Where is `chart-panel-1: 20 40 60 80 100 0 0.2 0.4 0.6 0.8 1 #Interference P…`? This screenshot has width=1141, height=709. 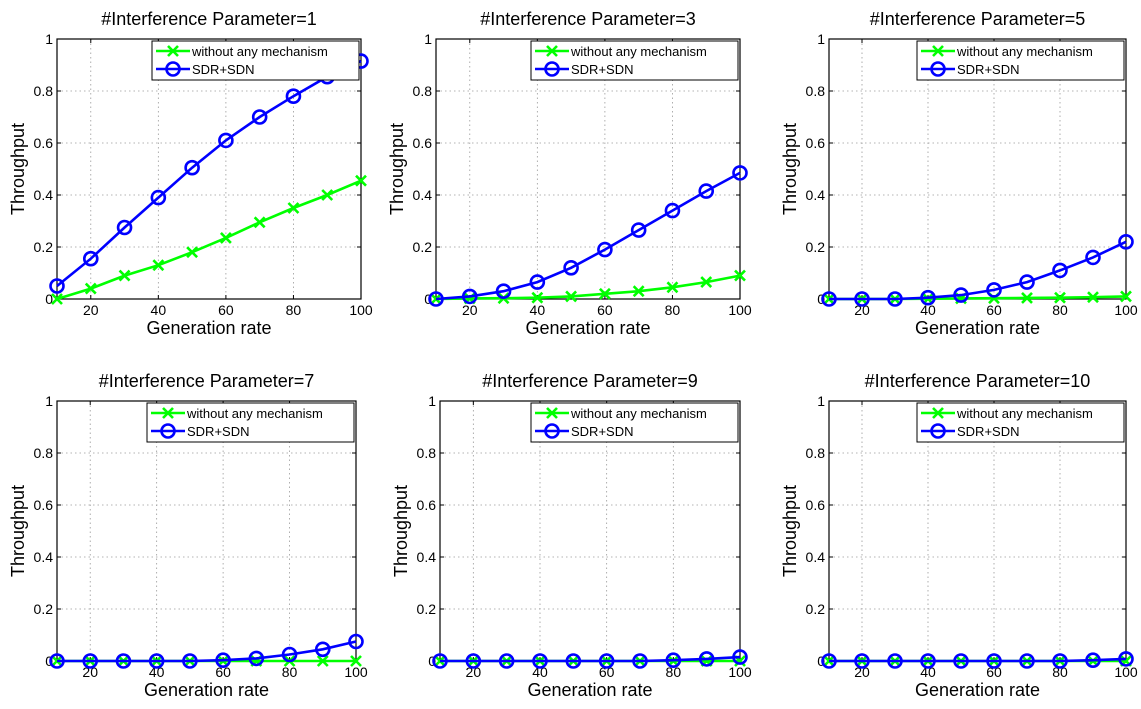 chart-panel-1: 20 40 60 80 100 0 0.2 0.4 0.6 0.8 1 #Interference P… is located at coordinates (190, 173).